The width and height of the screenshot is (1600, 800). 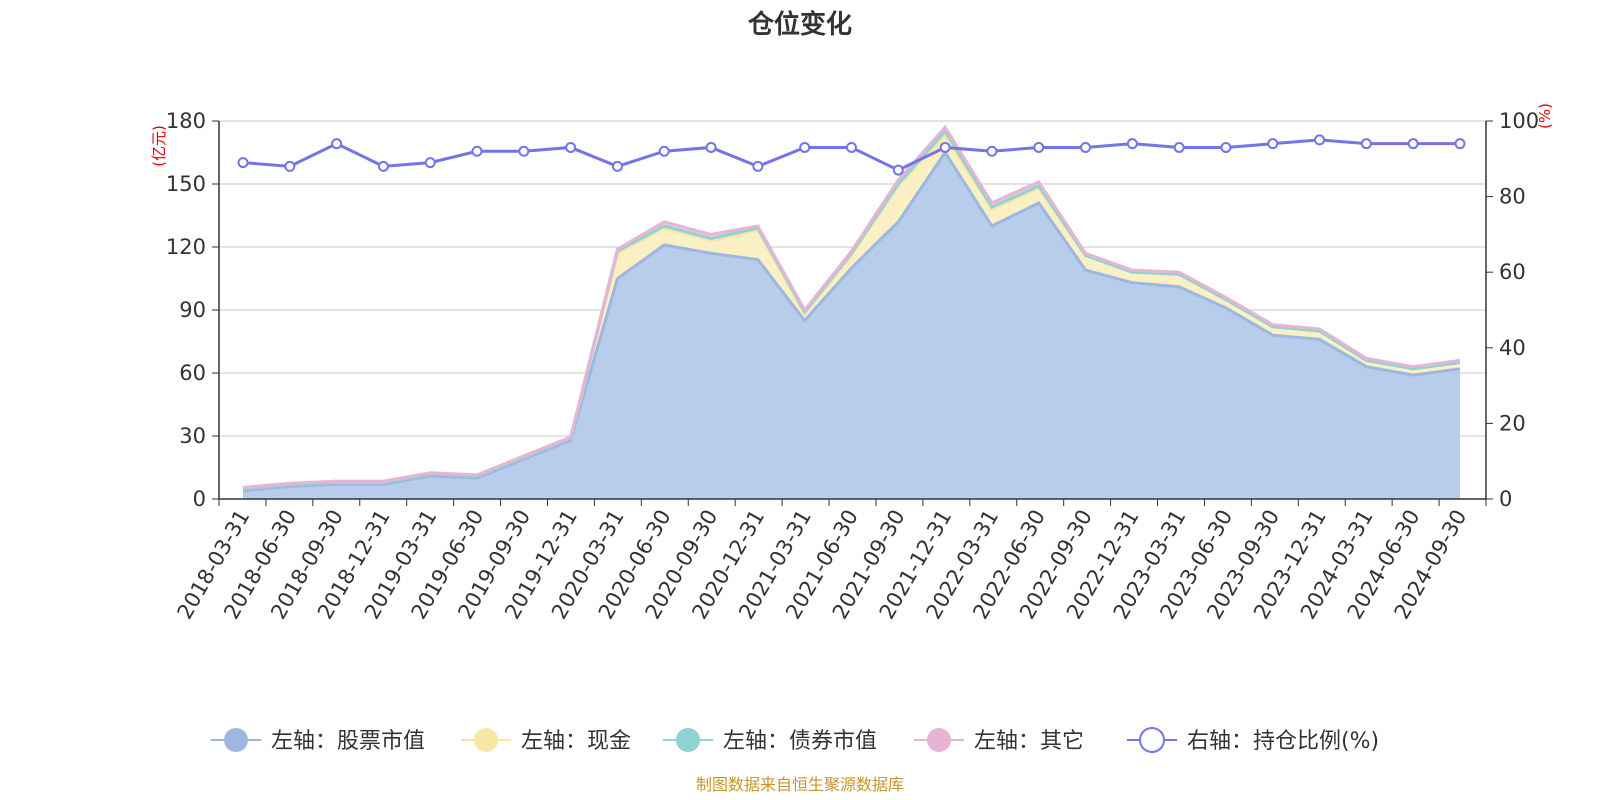 What do you see at coordinates (192, 436) in the screenshot?
I see `left-tick-label-30: 30` at bounding box center [192, 436].